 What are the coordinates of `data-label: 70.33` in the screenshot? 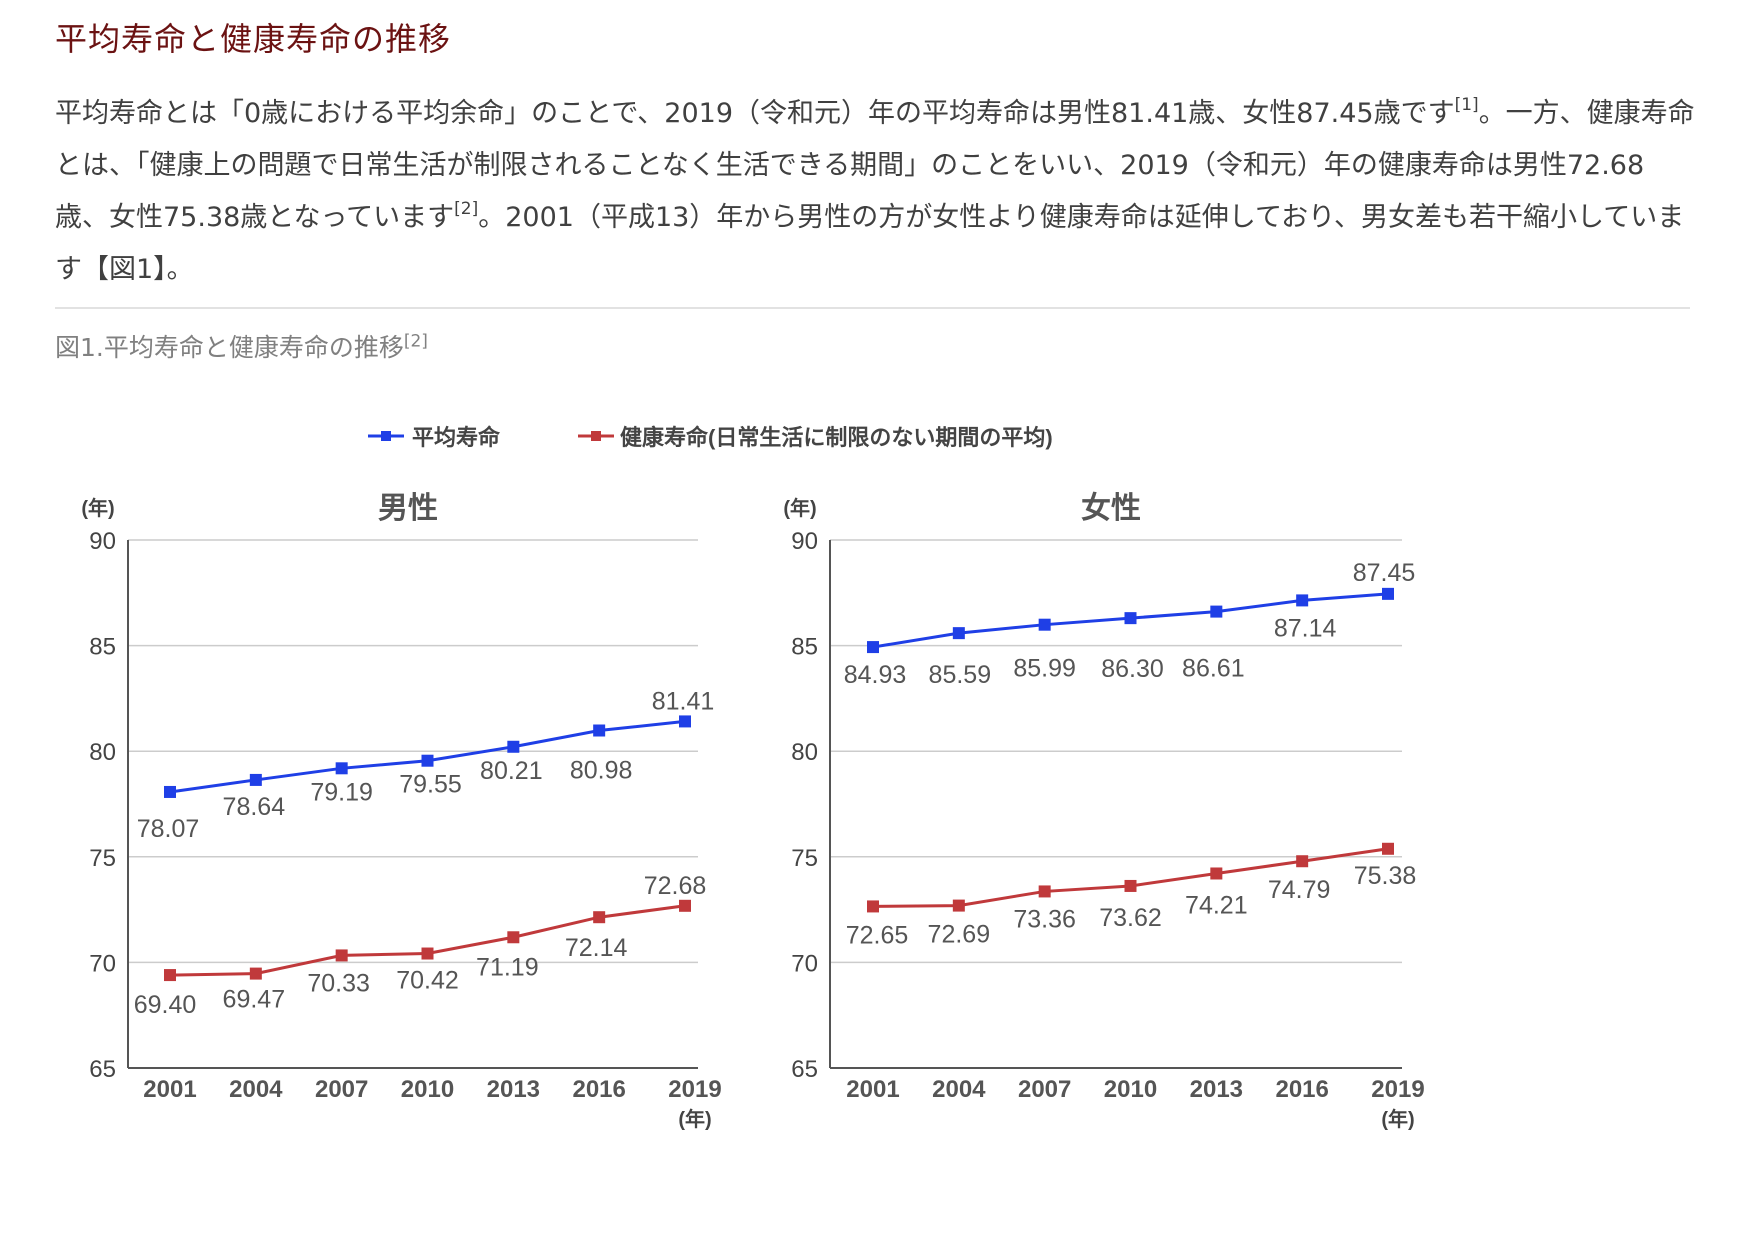 It's located at (338, 983).